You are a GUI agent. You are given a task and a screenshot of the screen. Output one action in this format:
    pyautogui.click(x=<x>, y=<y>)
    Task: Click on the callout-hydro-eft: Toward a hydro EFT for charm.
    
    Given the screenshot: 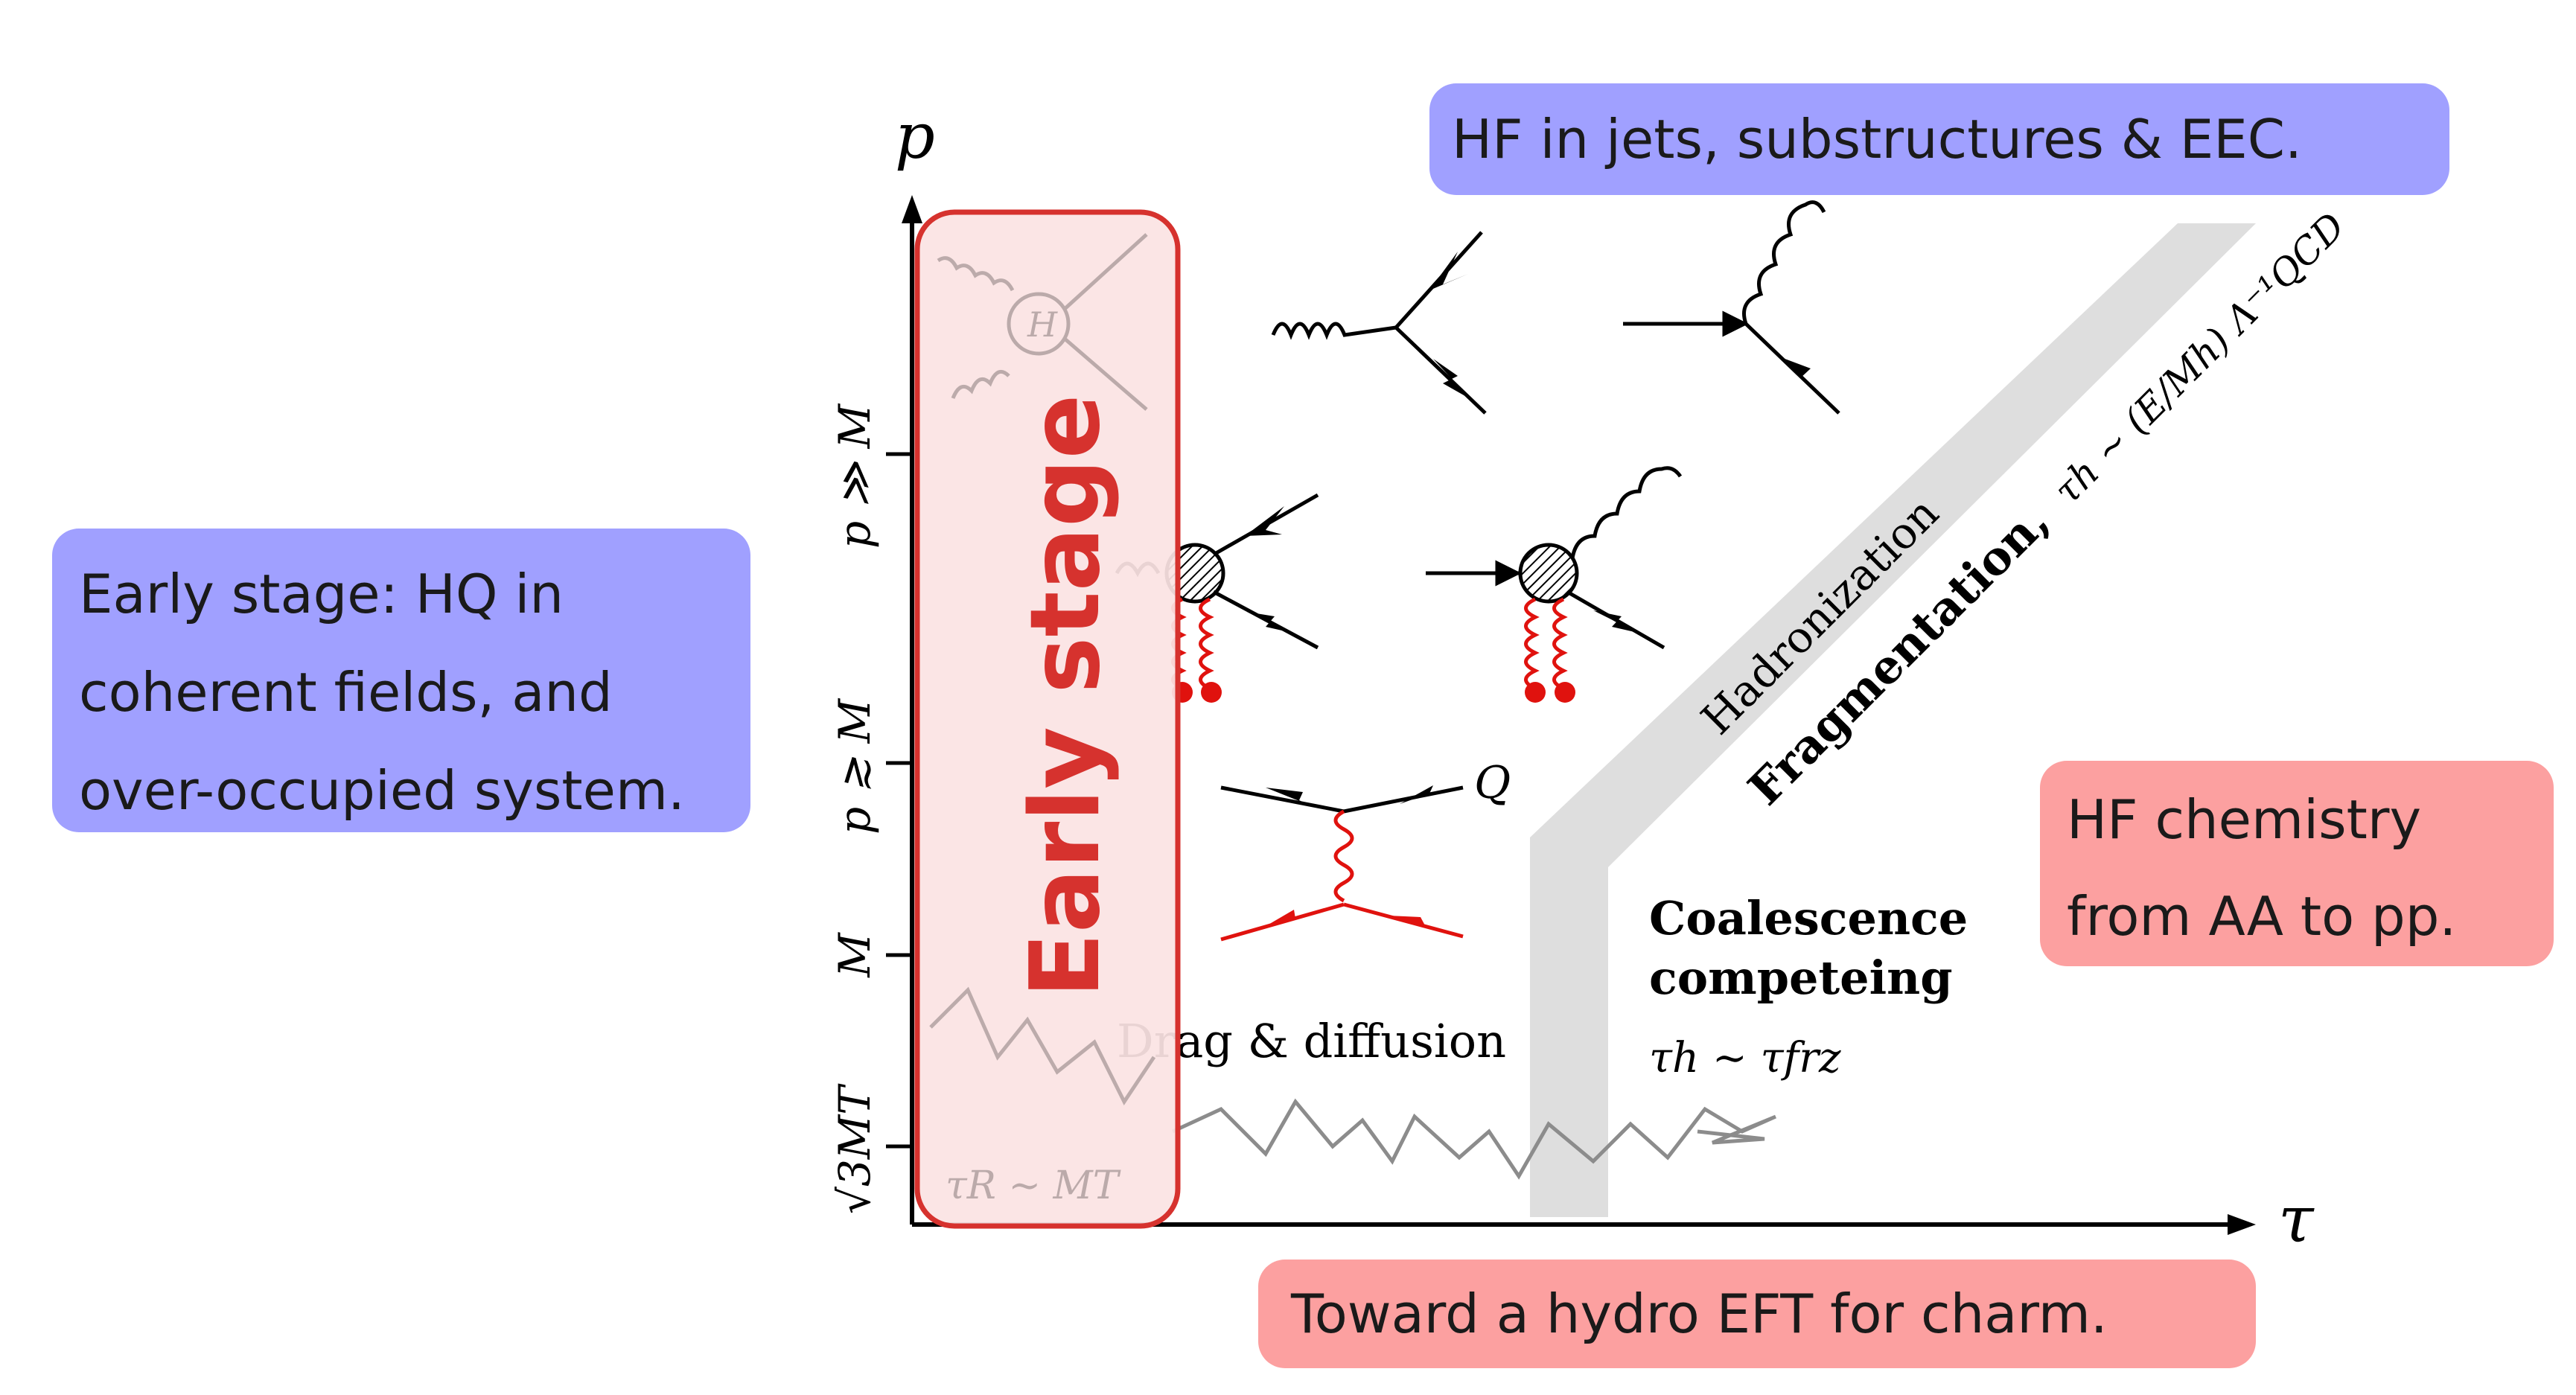 What is the action you would take?
    pyautogui.click(x=1757, y=1314)
    